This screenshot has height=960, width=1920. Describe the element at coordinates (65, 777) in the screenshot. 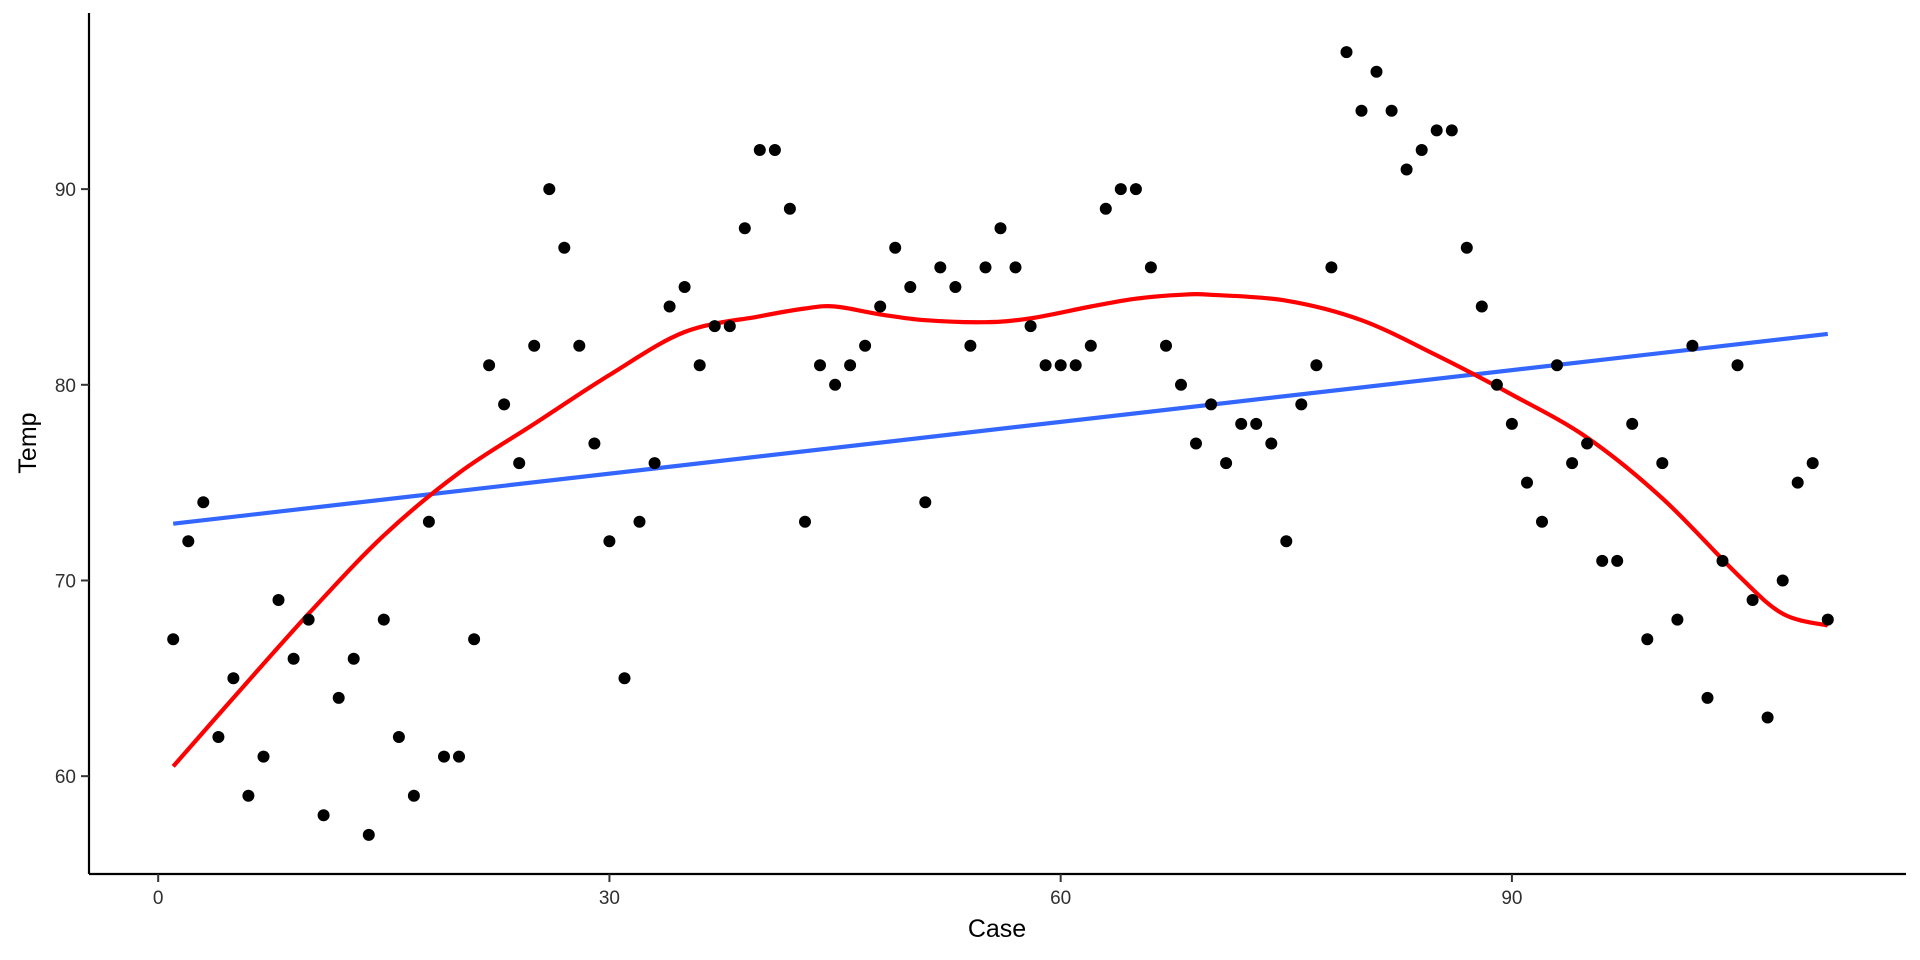

I see `y-tick-label: 60` at that location.